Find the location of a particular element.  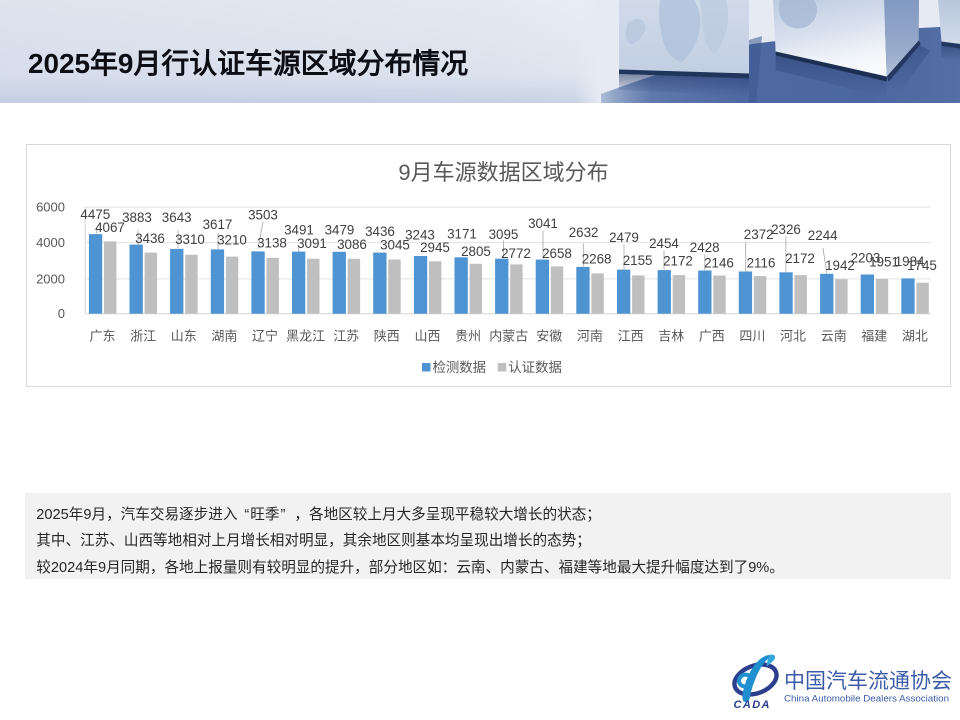

svg-text: 福建 is located at coordinates (874, 335).